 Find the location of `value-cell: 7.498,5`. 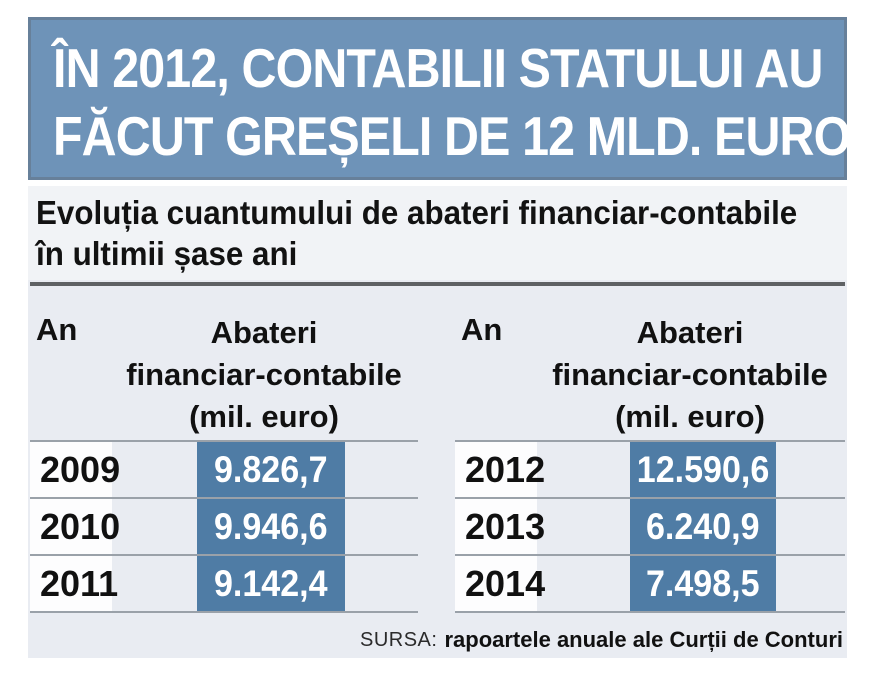

value-cell: 7.498,5 is located at coordinates (703, 583).